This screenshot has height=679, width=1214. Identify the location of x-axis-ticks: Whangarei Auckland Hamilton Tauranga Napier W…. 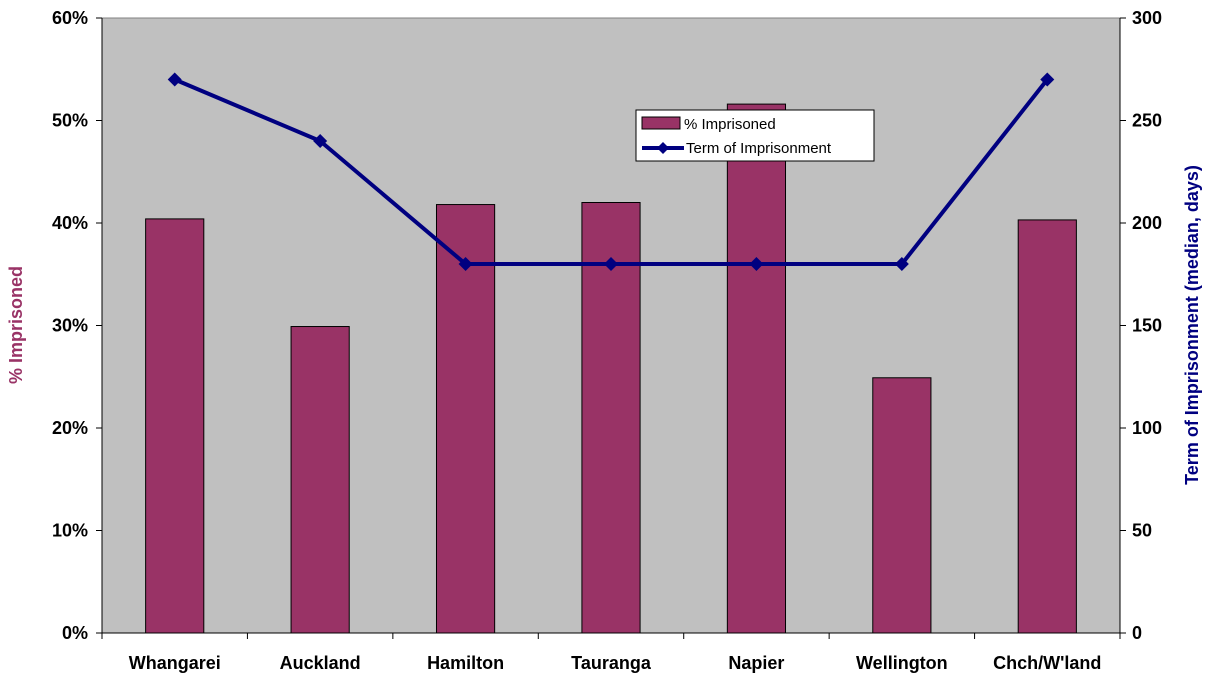
(611, 653).